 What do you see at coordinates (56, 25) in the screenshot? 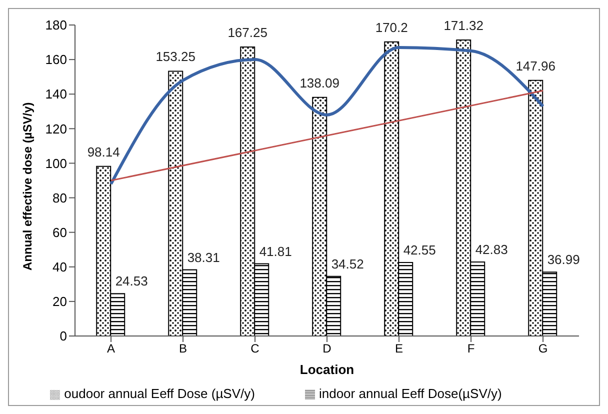
I see `y-tick-label: 180` at bounding box center [56, 25].